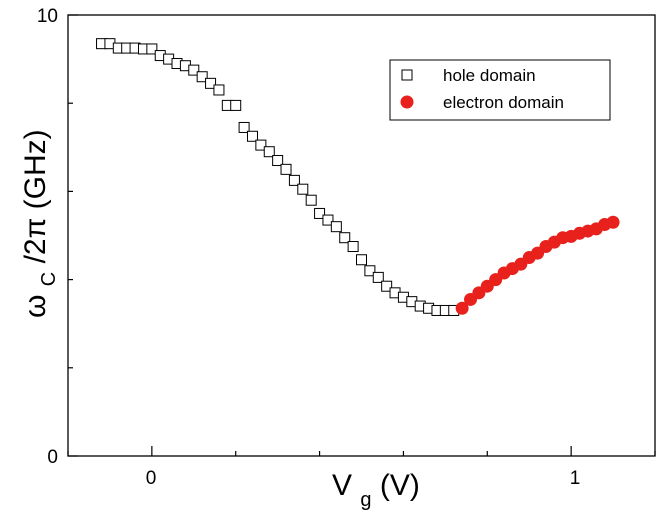  I want to click on y-axis-title: ω C /2π (GHz), so click(40, 223).